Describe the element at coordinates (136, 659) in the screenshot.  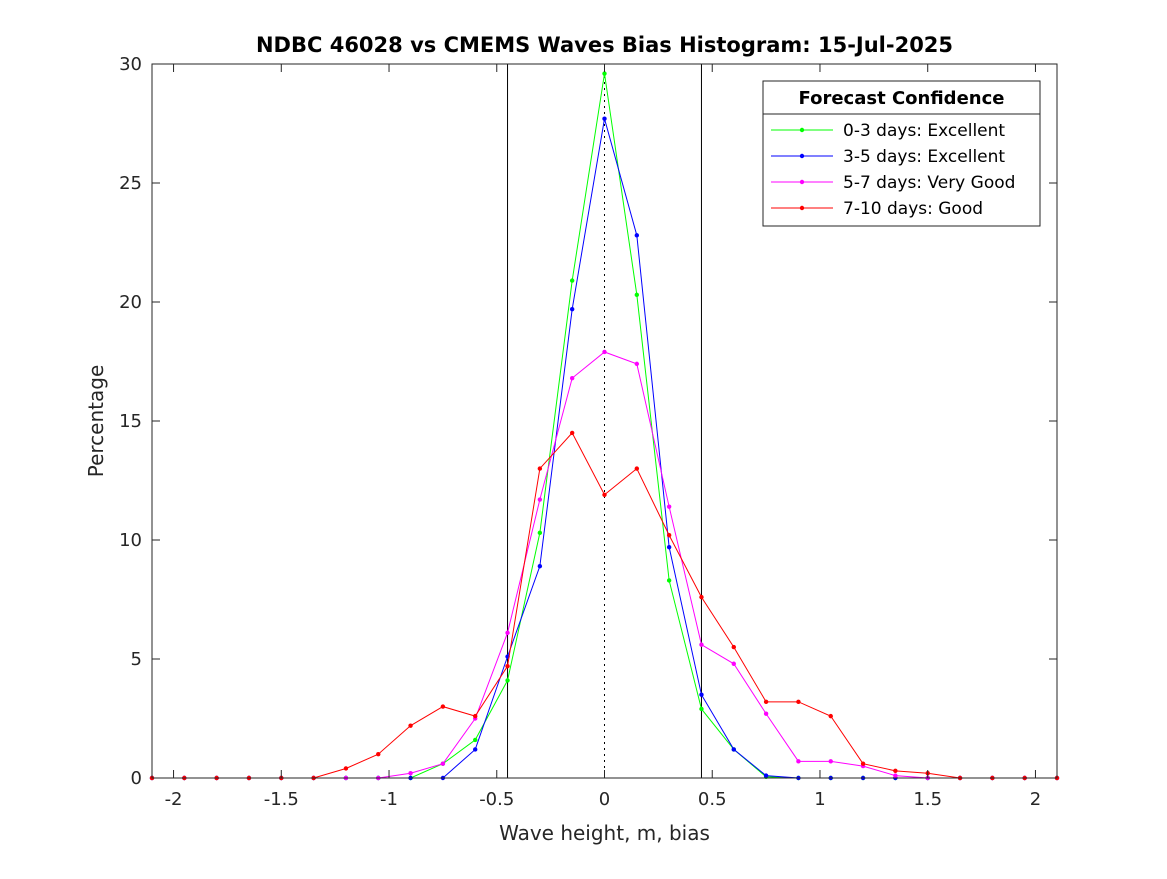
I see `y-tick-label: 5` at that location.